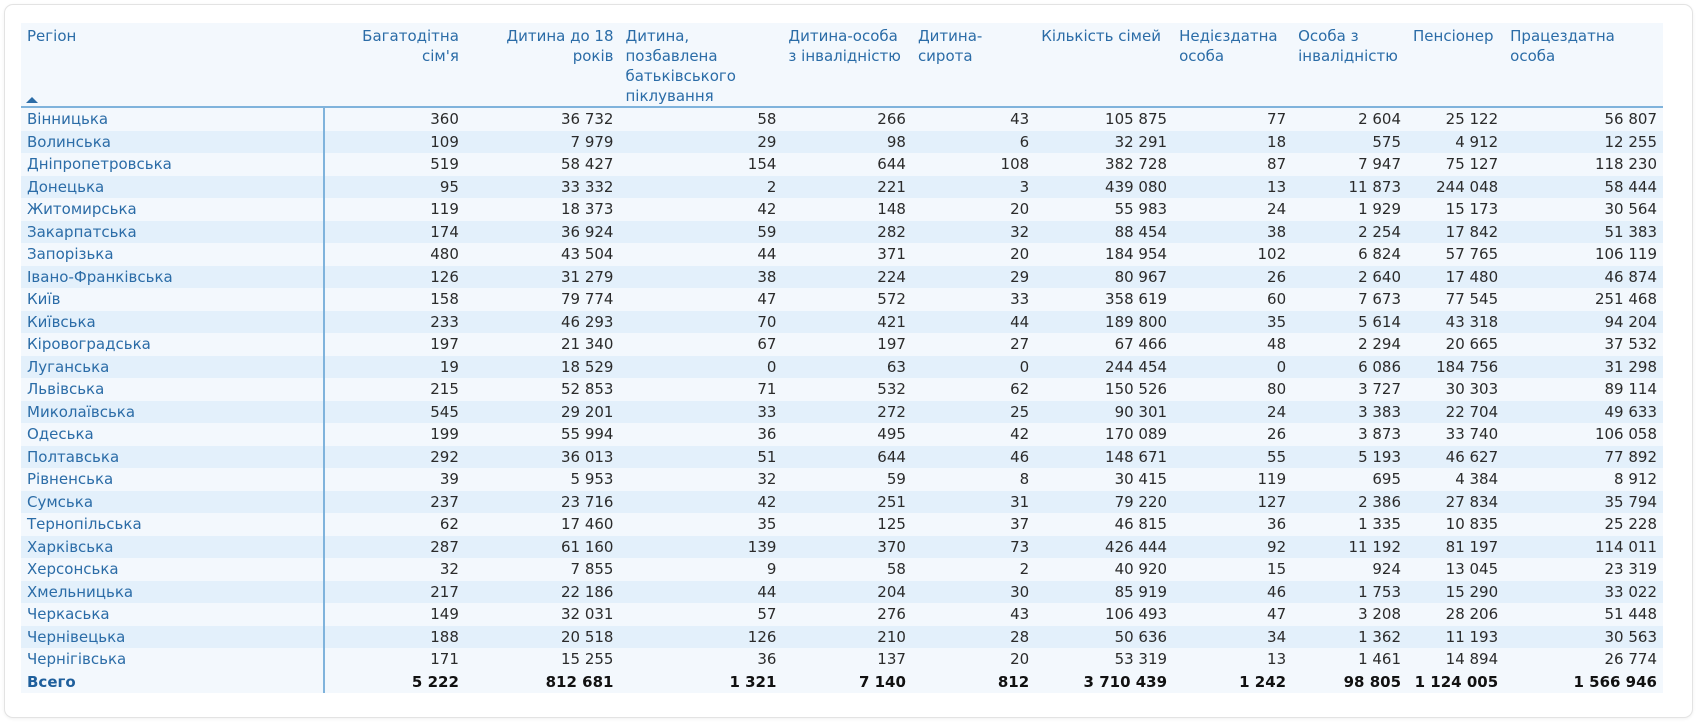  What do you see at coordinates (173, 591) in the screenshot?
I see `region-cell: Хмельницька` at bounding box center [173, 591].